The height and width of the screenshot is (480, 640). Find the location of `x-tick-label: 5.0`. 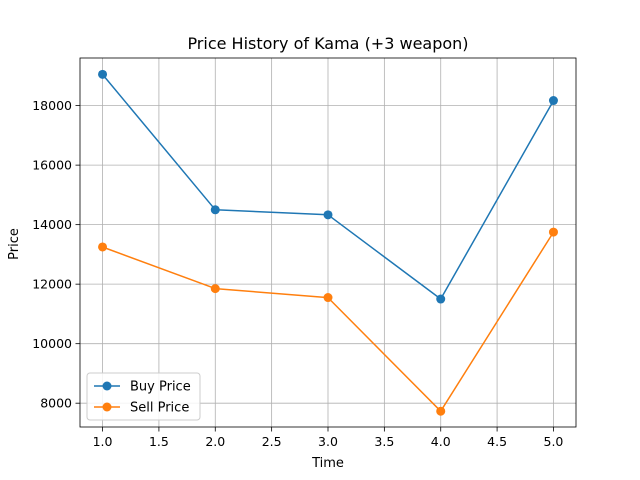

x-tick-label: 5.0 is located at coordinates (554, 441).